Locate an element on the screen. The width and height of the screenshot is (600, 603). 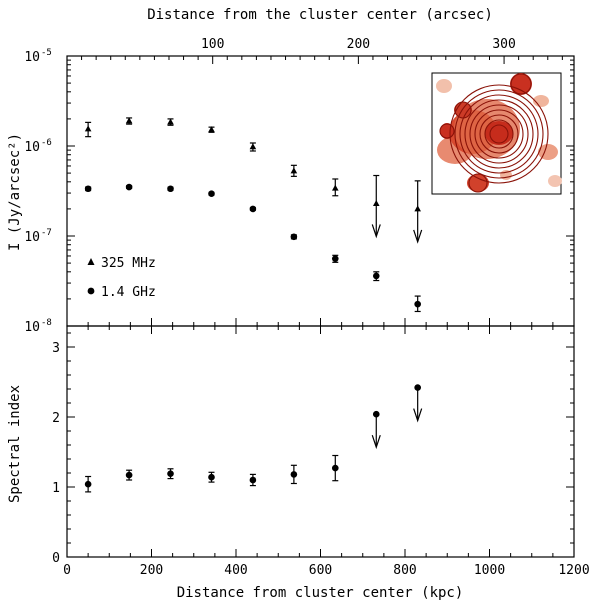
x-tick-label: 0 is located at coordinates (67, 570).